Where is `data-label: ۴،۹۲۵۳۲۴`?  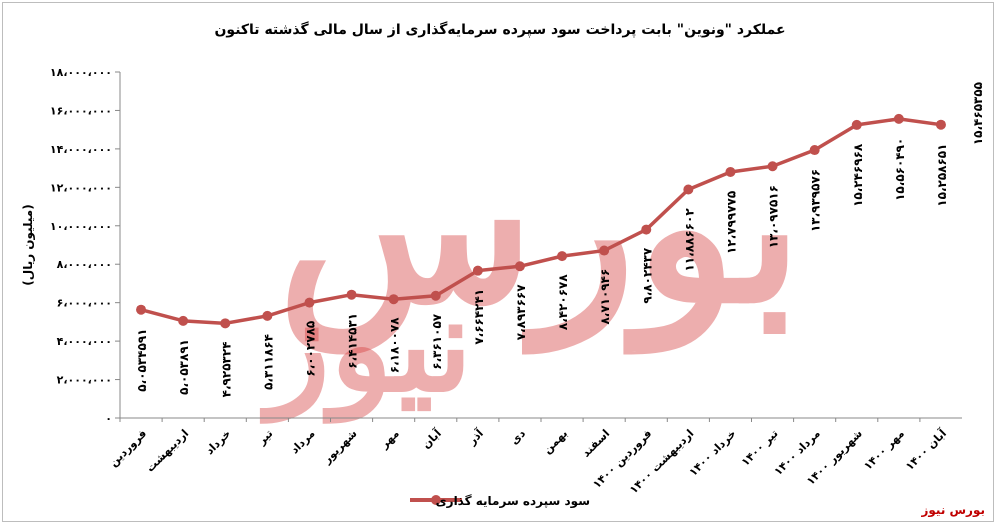 data-label: ۴،۹۲۵۳۲۴ is located at coordinates (226, 369).